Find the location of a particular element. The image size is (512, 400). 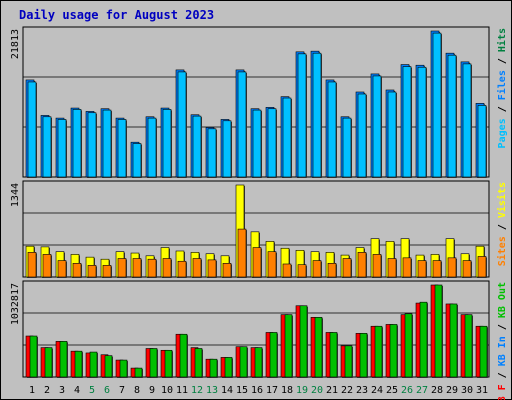

x-tick-label: 28 is located at coordinates (437, 390).